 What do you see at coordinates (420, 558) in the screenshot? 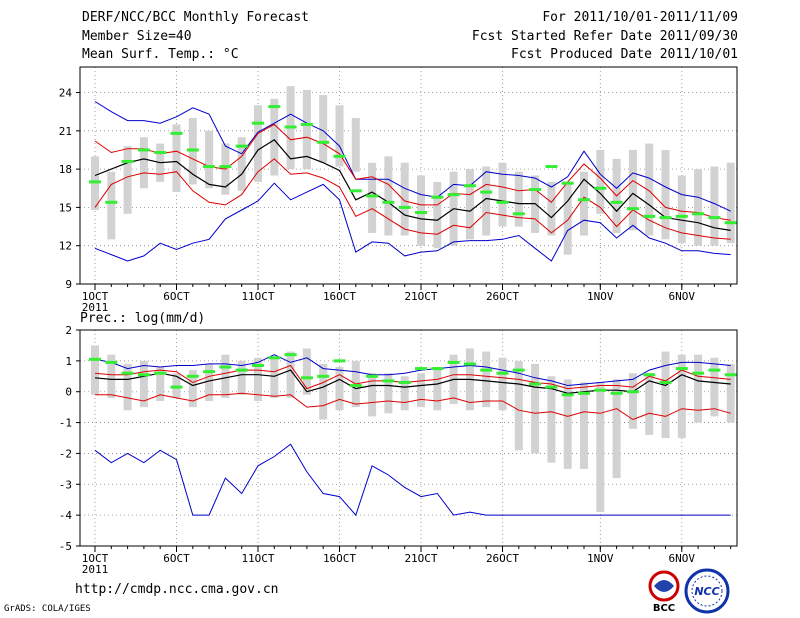
I see `x-tick-label: 21OCT` at bounding box center [420, 558].